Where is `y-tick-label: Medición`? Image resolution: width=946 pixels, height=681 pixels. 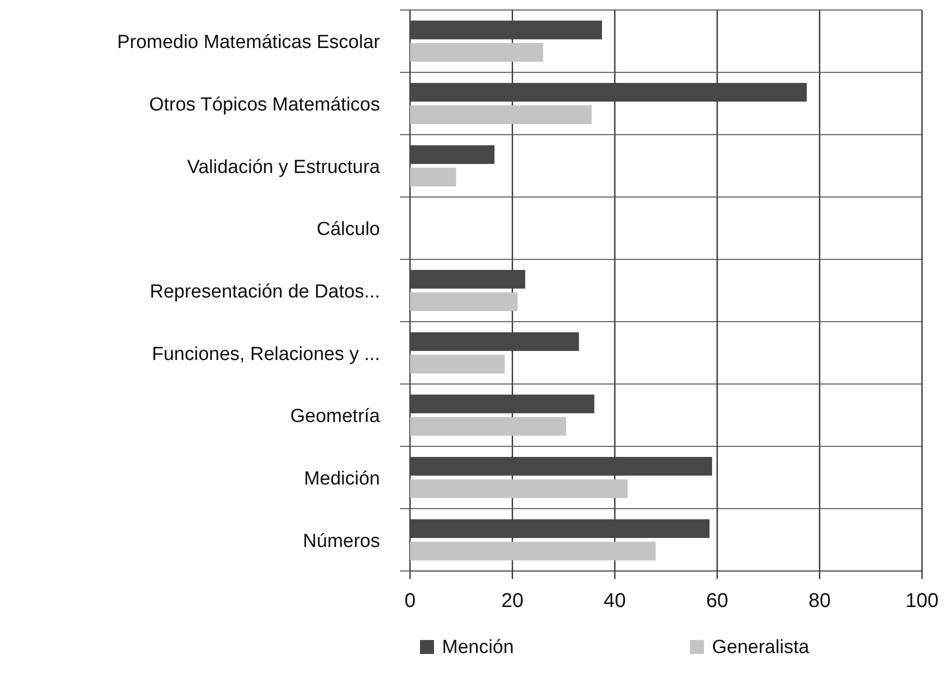 y-tick-label: Medición is located at coordinates (342, 479).